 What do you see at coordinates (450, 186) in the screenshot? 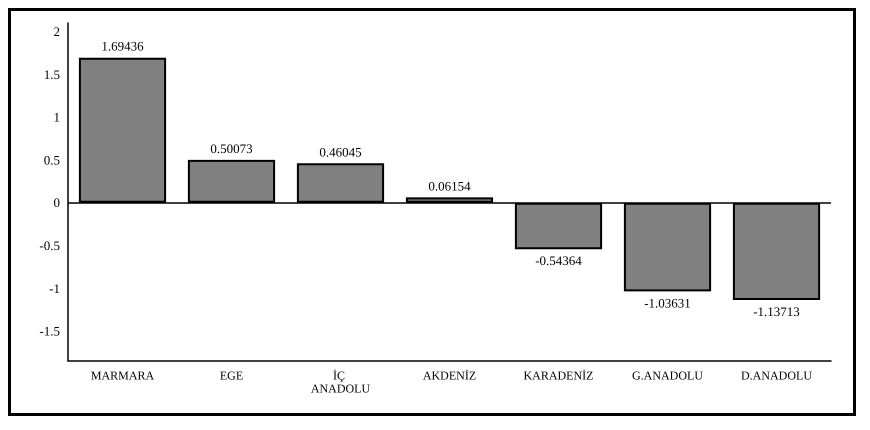
I see `data-label: 0.06154` at bounding box center [450, 186].